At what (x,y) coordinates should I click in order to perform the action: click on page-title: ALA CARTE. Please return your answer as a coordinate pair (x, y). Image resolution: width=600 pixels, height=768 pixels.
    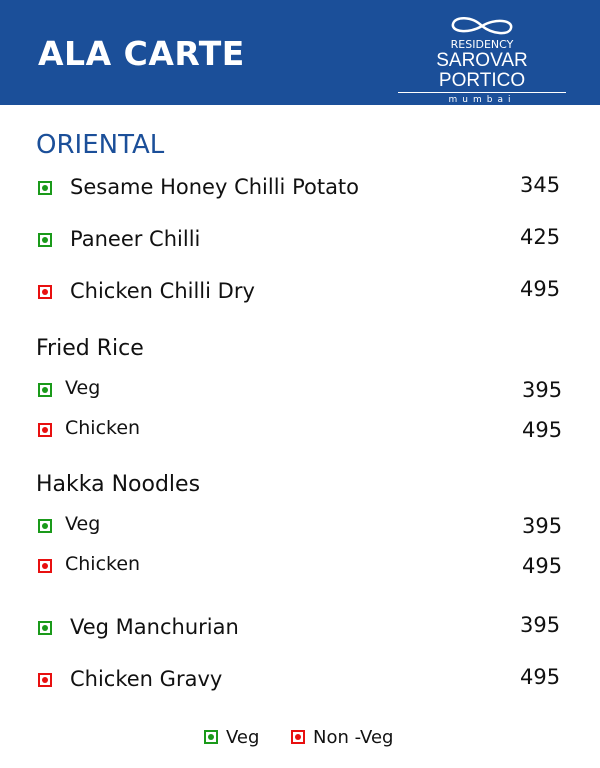
    Looking at the image, I should click on (141, 53).